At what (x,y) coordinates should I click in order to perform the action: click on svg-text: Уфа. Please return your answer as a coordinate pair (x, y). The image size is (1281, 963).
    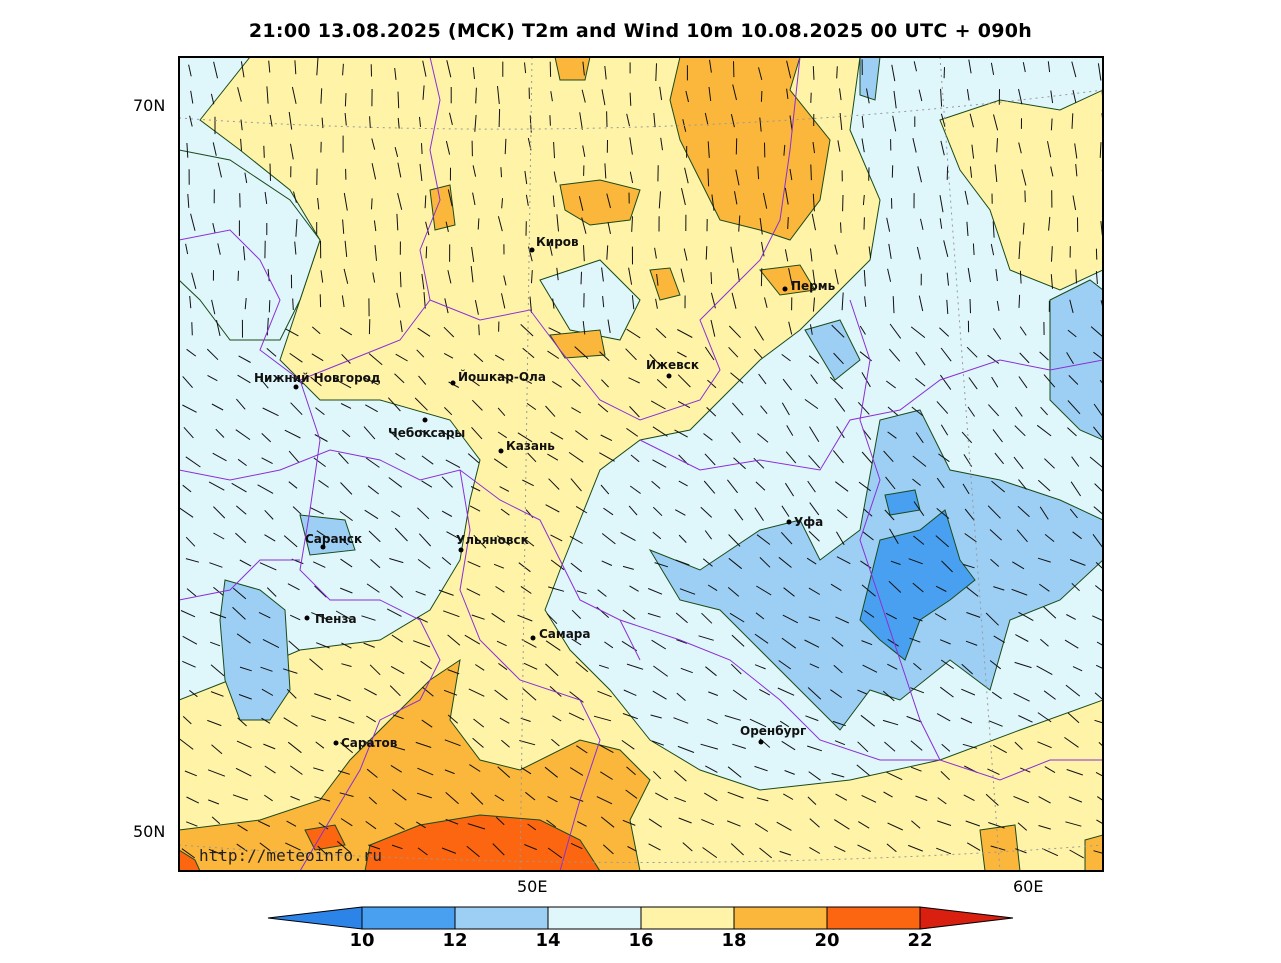
    Looking at the image, I should click on (808, 522).